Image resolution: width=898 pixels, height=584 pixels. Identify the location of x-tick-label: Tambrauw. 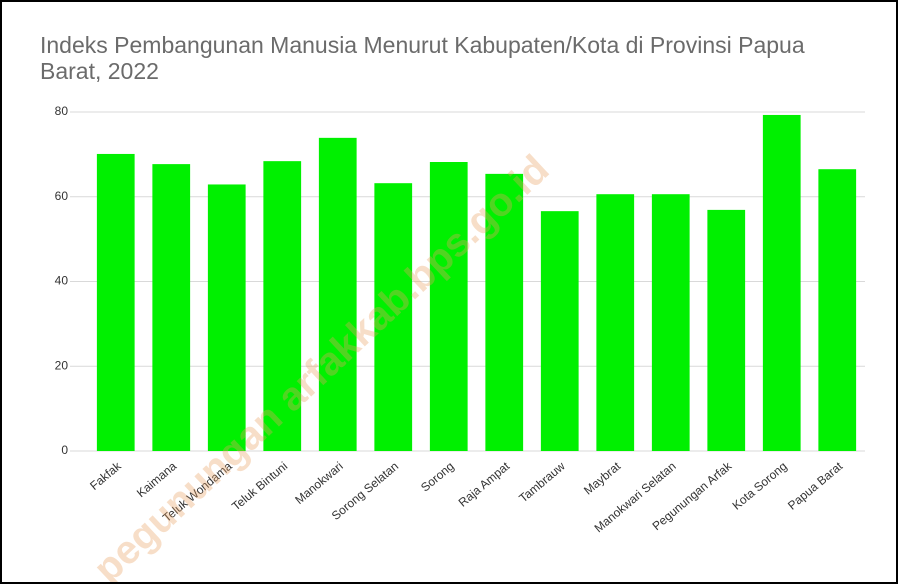
(542, 482).